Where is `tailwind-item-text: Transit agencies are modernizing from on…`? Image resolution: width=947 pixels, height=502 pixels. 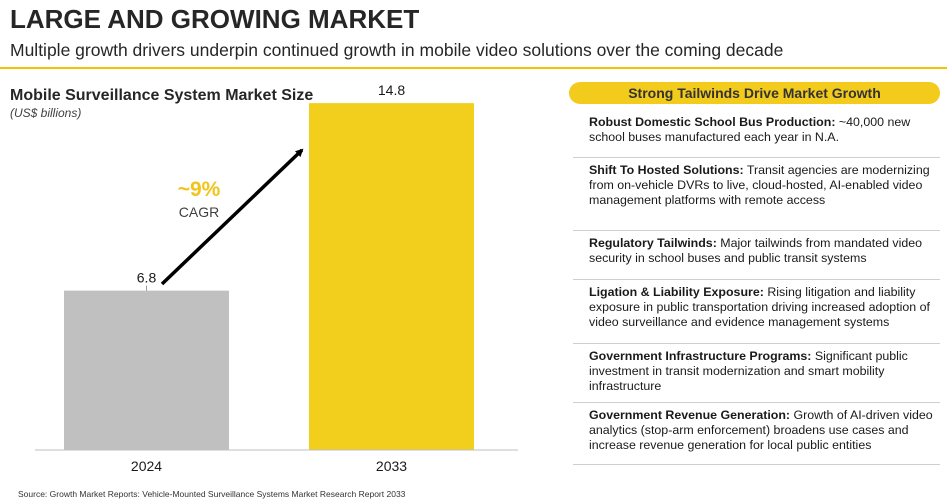 tailwind-item-text: Transit agencies are modernizing from on… is located at coordinates (759, 185).